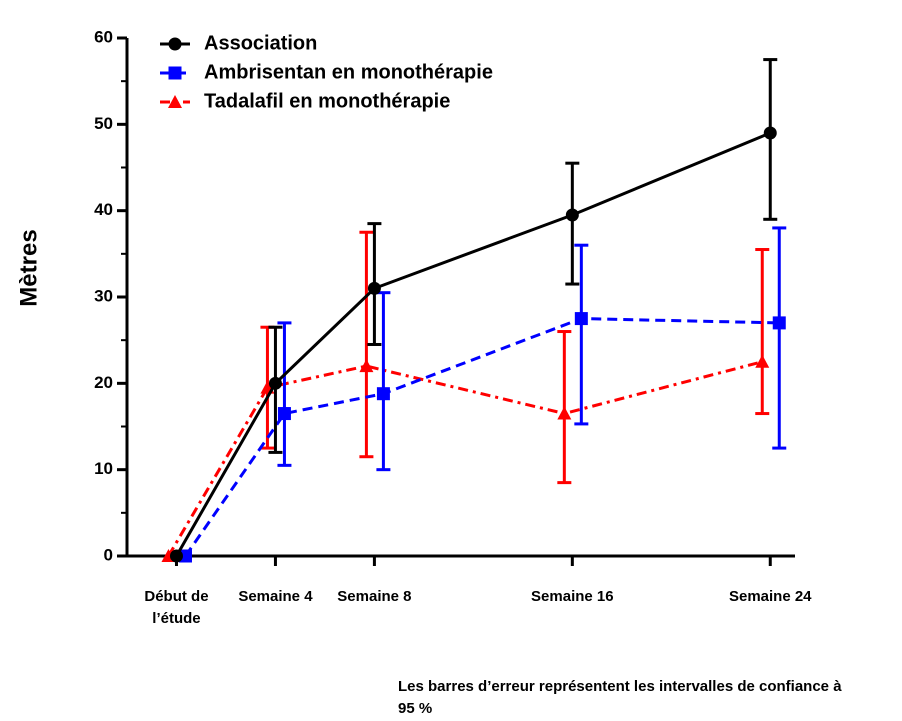 The image size is (902, 721). What do you see at coordinates (572, 596) in the screenshot?
I see `x-tick-label: Semaine 16` at bounding box center [572, 596].